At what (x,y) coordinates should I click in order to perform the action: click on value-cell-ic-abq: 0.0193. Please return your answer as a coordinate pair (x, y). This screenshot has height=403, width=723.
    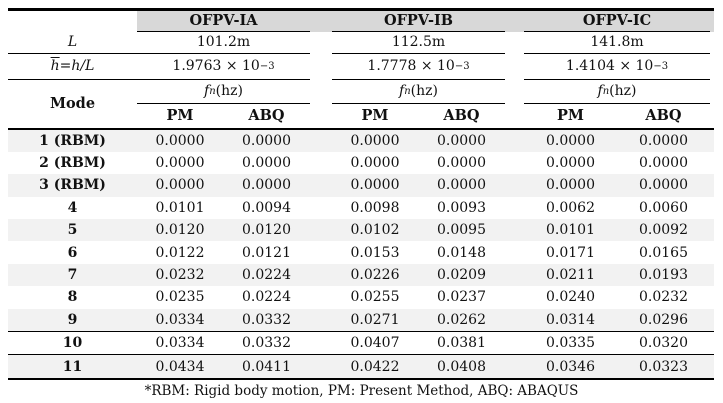
    Looking at the image, I should click on (663, 275).